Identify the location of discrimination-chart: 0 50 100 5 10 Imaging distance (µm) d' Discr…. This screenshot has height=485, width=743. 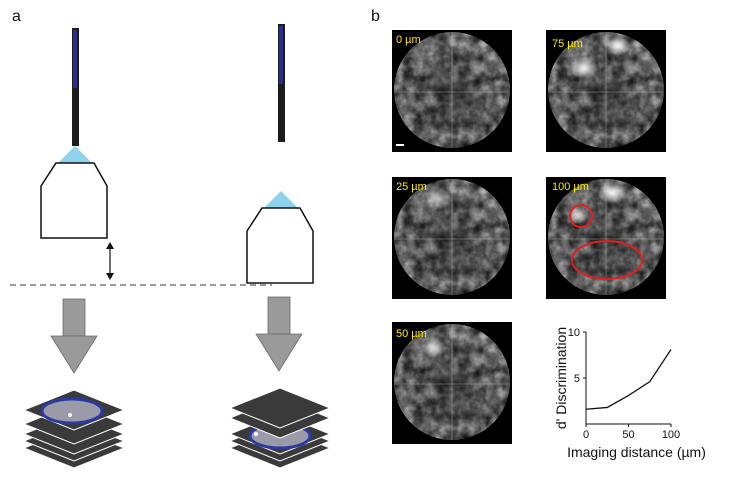
(629, 393).